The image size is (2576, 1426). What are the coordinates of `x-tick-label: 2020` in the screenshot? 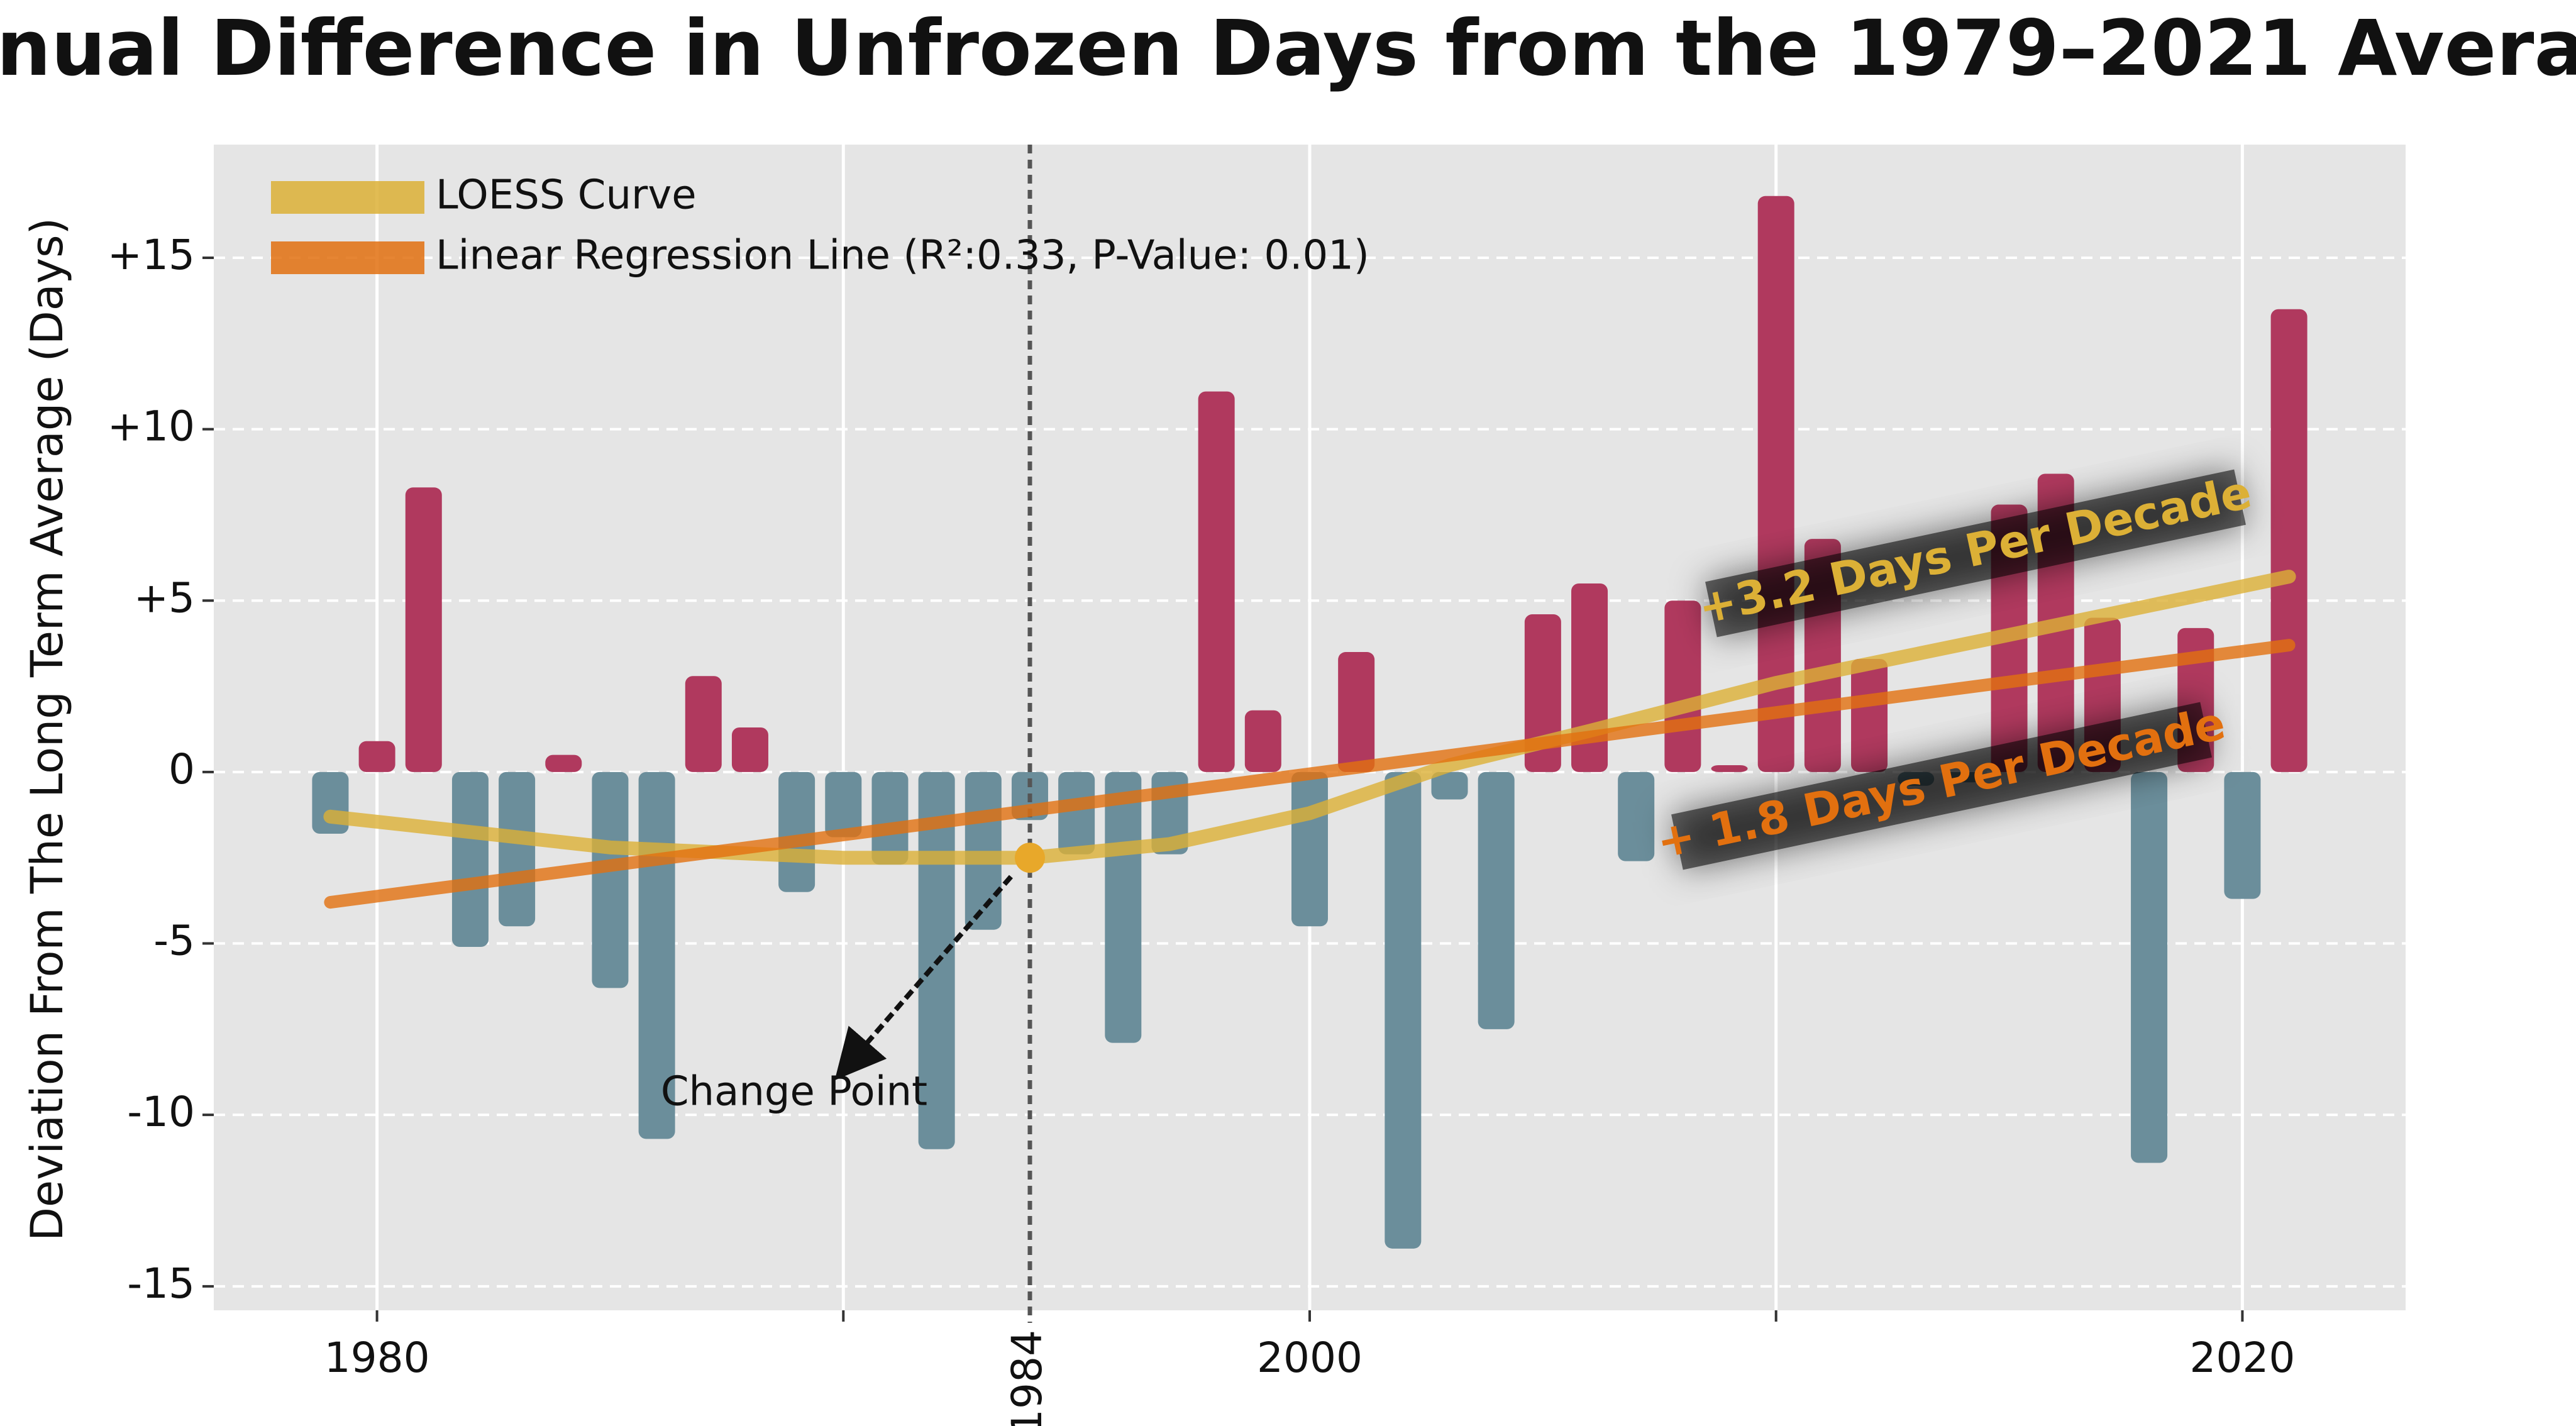 It's located at (2242, 1358).